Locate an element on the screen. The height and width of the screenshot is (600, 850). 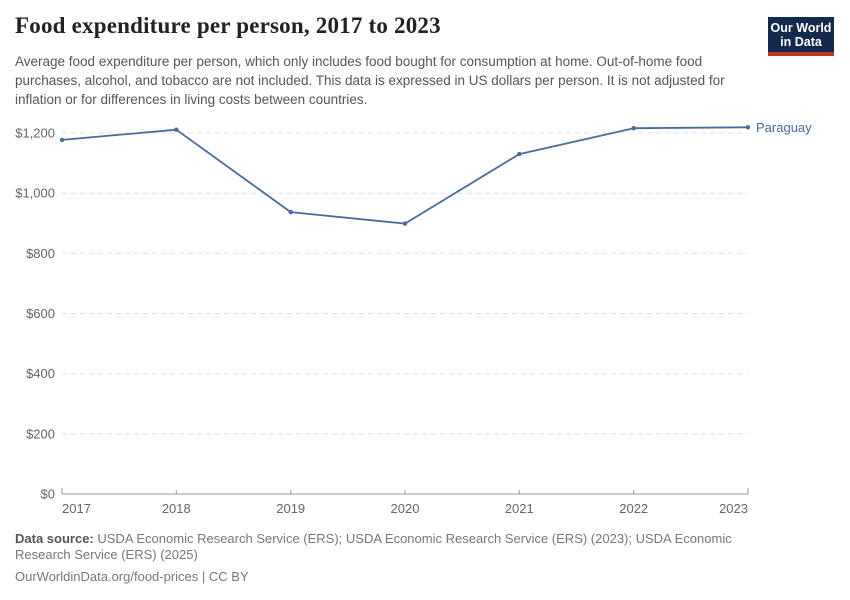
y-tick-label: $800 is located at coordinates (40, 253).